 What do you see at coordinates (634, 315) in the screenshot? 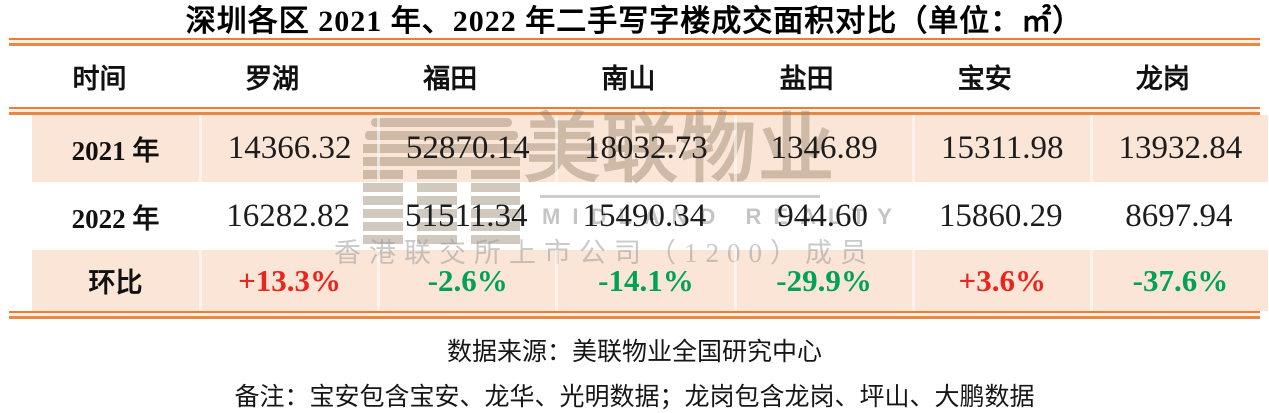
I see `divider-bottom` at bounding box center [634, 315].